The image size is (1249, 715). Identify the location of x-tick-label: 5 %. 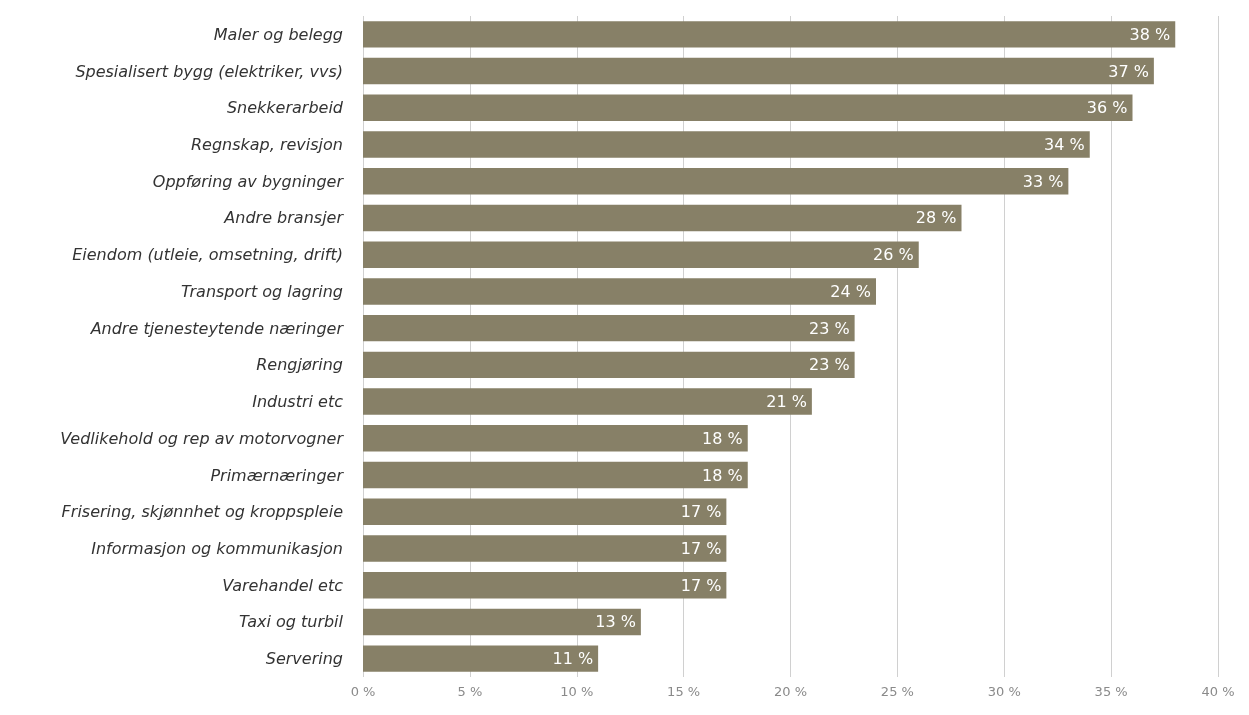
(470, 691).